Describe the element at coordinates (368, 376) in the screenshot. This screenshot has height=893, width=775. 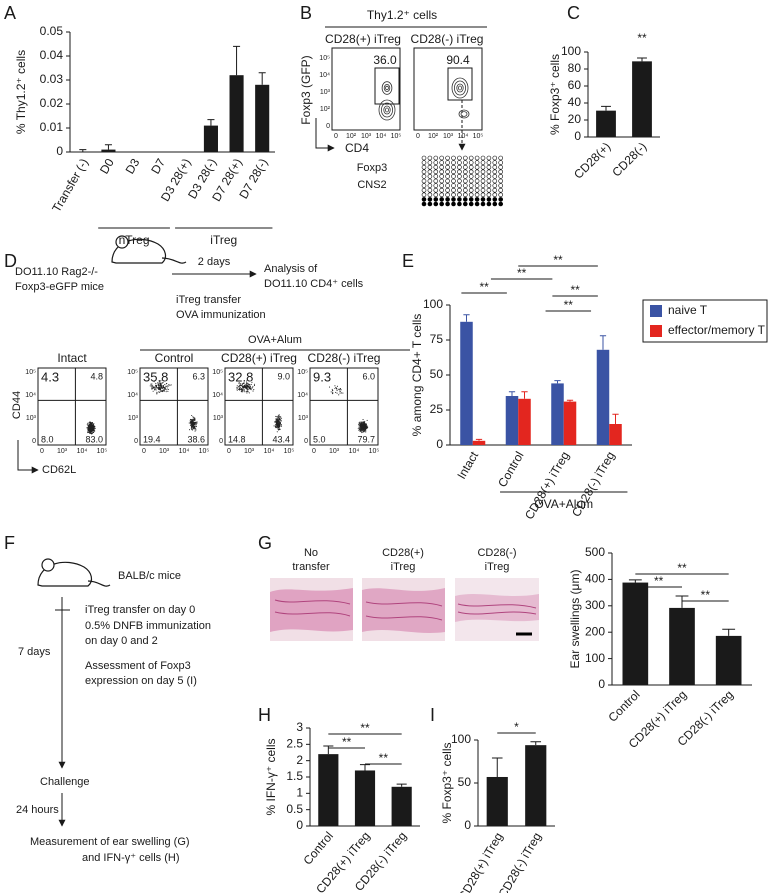
I see `quadrant-value: 6.0` at that location.